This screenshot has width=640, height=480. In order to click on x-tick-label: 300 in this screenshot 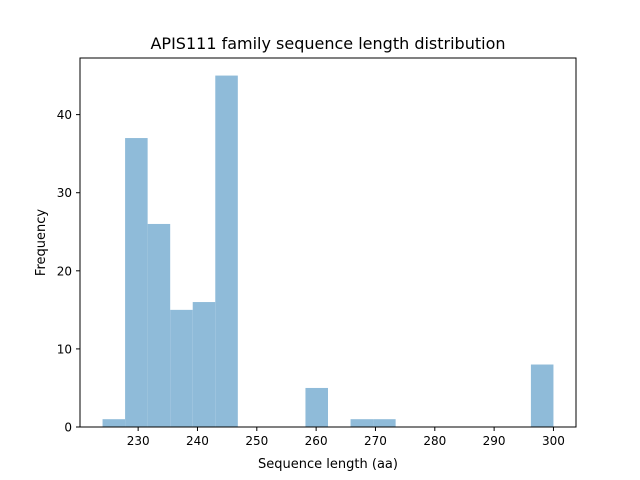, I will do `click(553, 441)`.